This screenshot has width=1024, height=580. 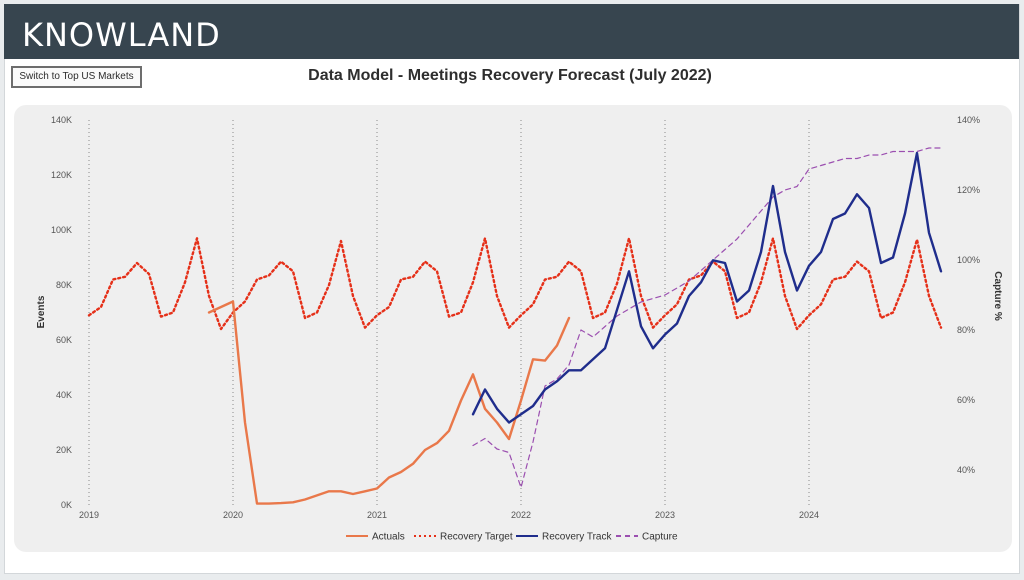 What do you see at coordinates (809, 515) in the screenshot?
I see `x-tick-label: 2024` at bounding box center [809, 515].